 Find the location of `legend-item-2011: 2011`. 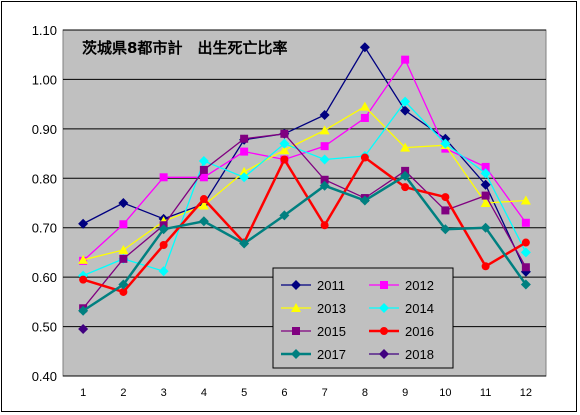

legend-item-2011: 2011 is located at coordinates (313, 285).